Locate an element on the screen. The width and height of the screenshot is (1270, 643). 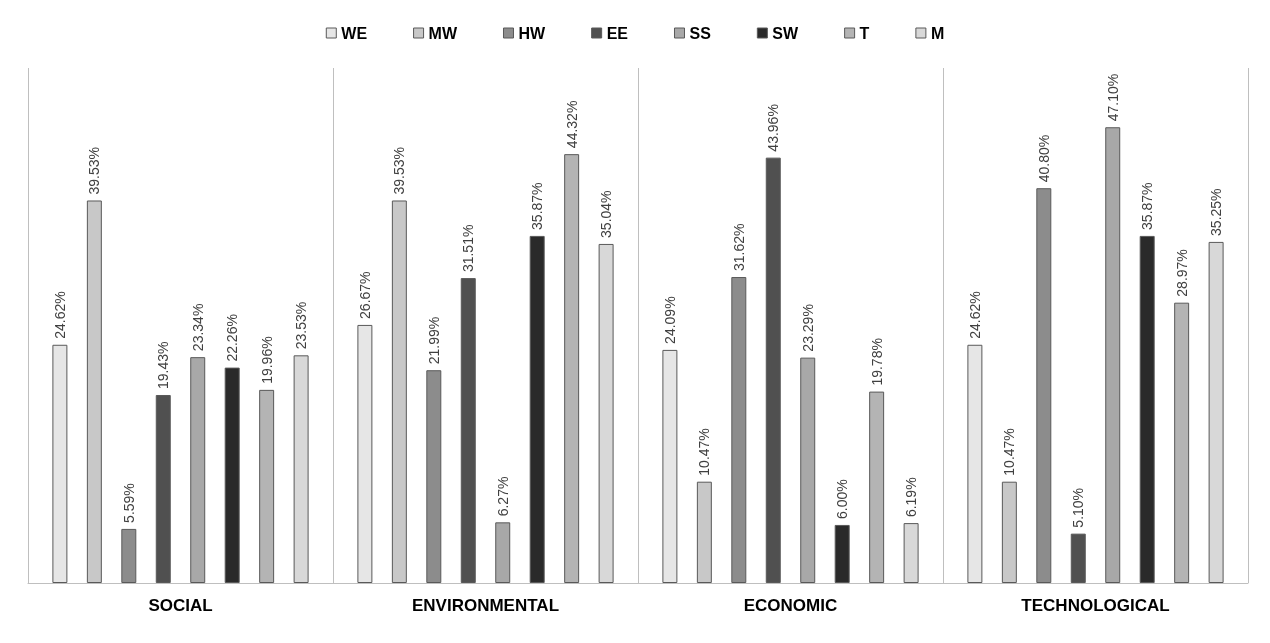
legend-label: M is located at coordinates (937, 33).